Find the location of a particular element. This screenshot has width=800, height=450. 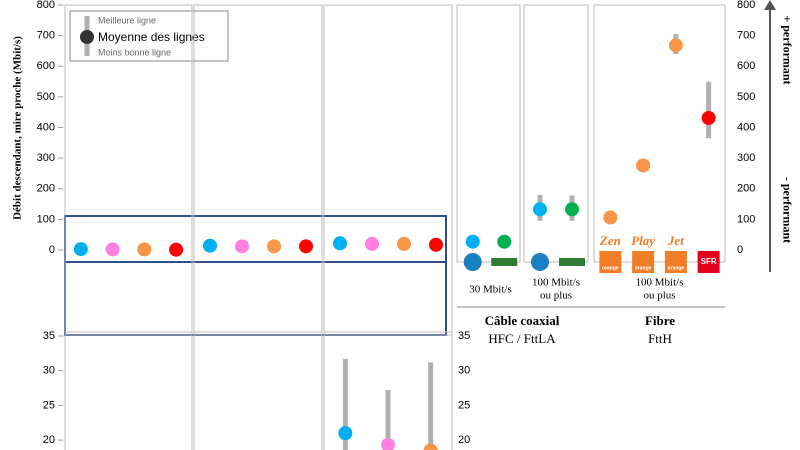

y-tick-label: 600 is located at coordinates (46, 66).